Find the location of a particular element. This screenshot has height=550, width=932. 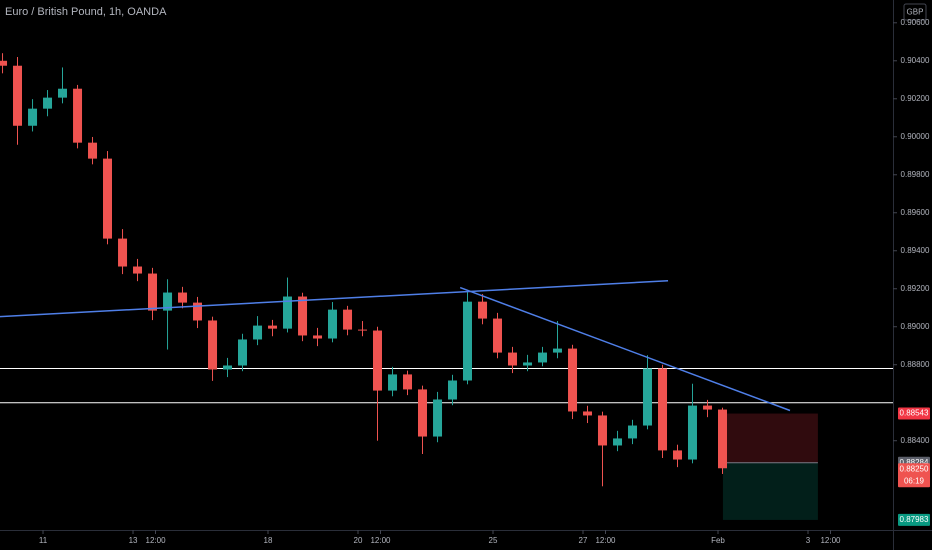

y-tick-label: 0.89200 is located at coordinates (915, 288).